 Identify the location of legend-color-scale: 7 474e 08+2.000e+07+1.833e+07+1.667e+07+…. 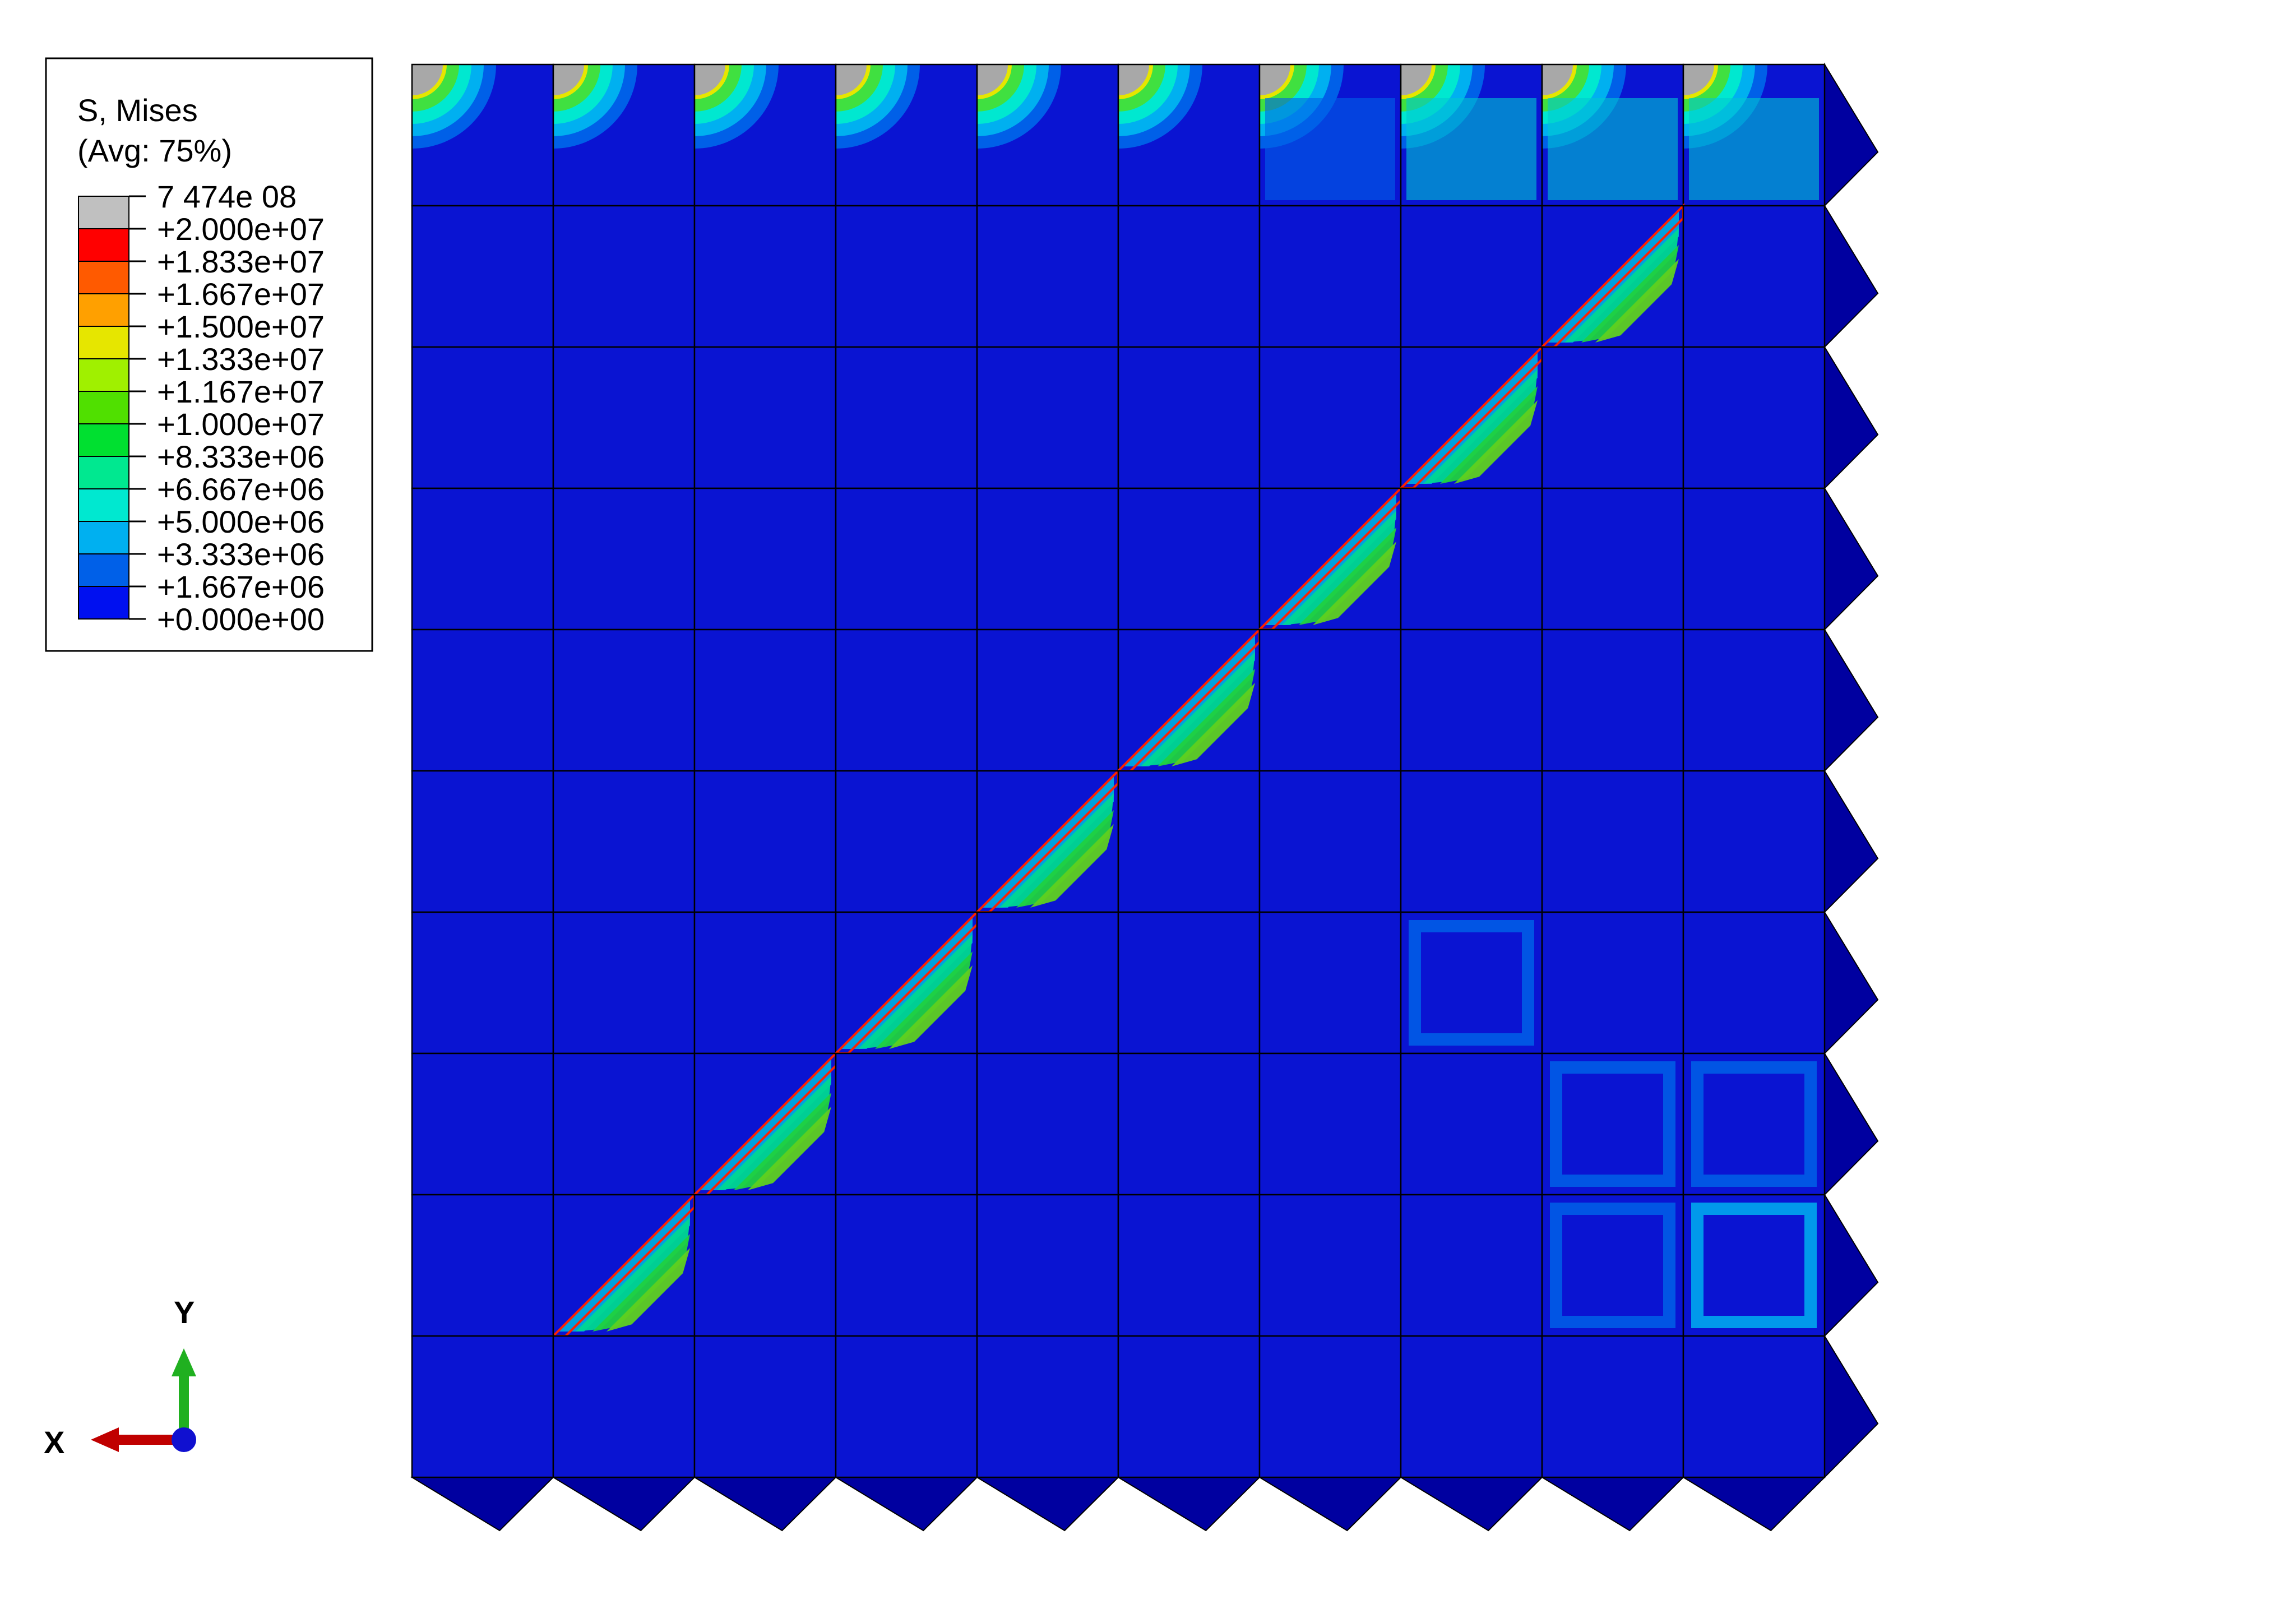
(201, 408).